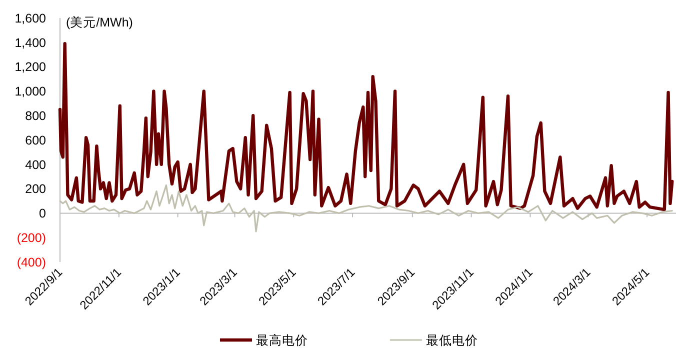  I want to click on y-tick-label: 600, so click(35, 140).